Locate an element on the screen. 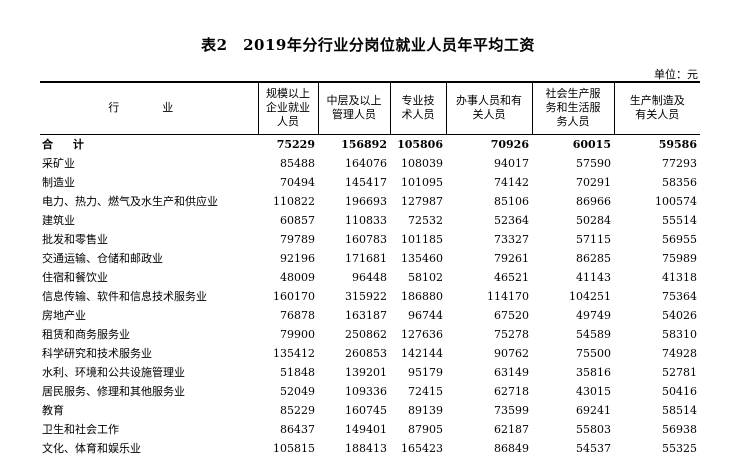 Image resolution: width=736 pixels, height=472 pixels. cell-value: 196693 is located at coordinates (366, 201).